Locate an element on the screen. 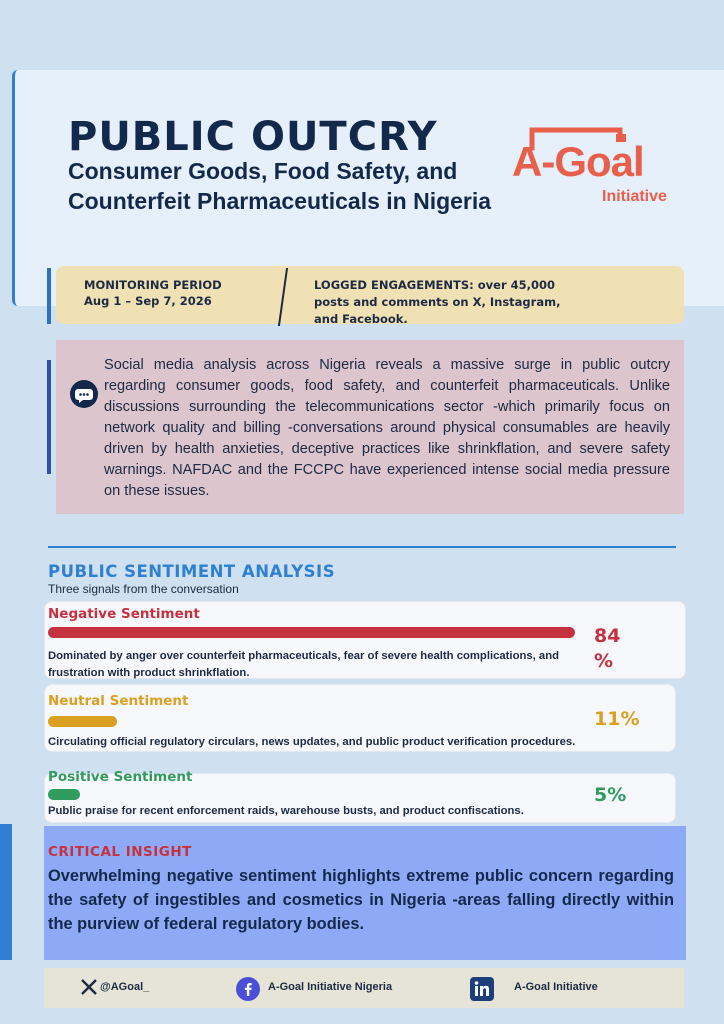 Image resolution: width=724 pixels, height=1024 pixels. sentiment-title: PUBLIC SENTIMENT ANALYSIS is located at coordinates (192, 571).